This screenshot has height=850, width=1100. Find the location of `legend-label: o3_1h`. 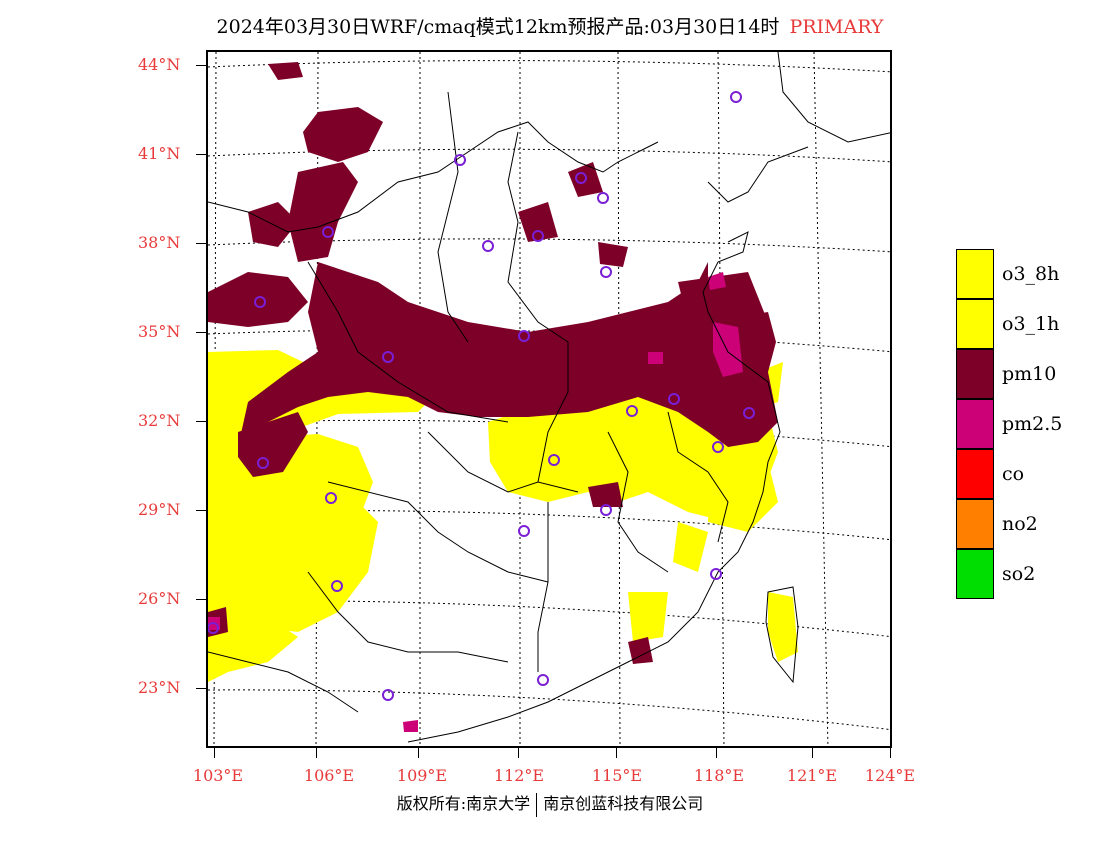

legend-label: o3_1h is located at coordinates (1031, 324).